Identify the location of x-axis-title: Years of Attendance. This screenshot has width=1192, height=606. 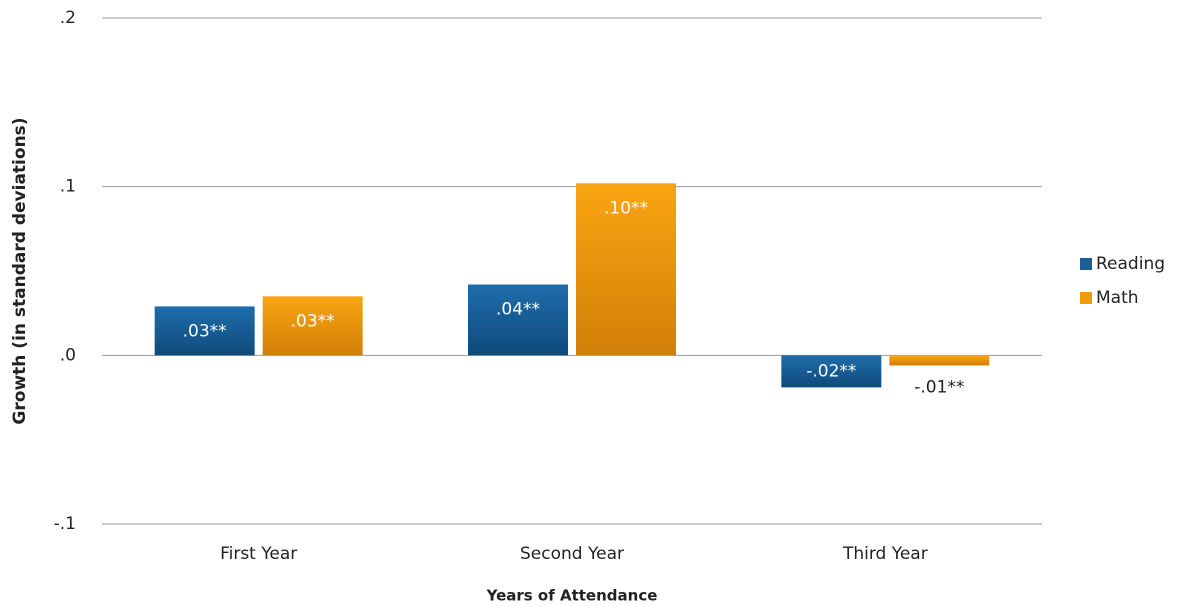
(572, 596).